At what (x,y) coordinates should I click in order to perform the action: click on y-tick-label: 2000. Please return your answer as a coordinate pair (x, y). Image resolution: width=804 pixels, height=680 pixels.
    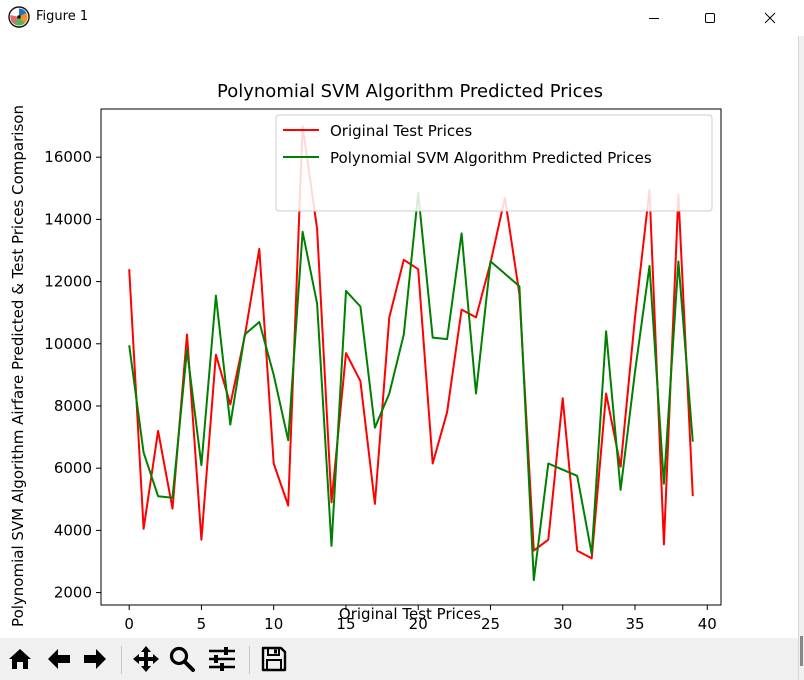
    Looking at the image, I should click on (73, 593).